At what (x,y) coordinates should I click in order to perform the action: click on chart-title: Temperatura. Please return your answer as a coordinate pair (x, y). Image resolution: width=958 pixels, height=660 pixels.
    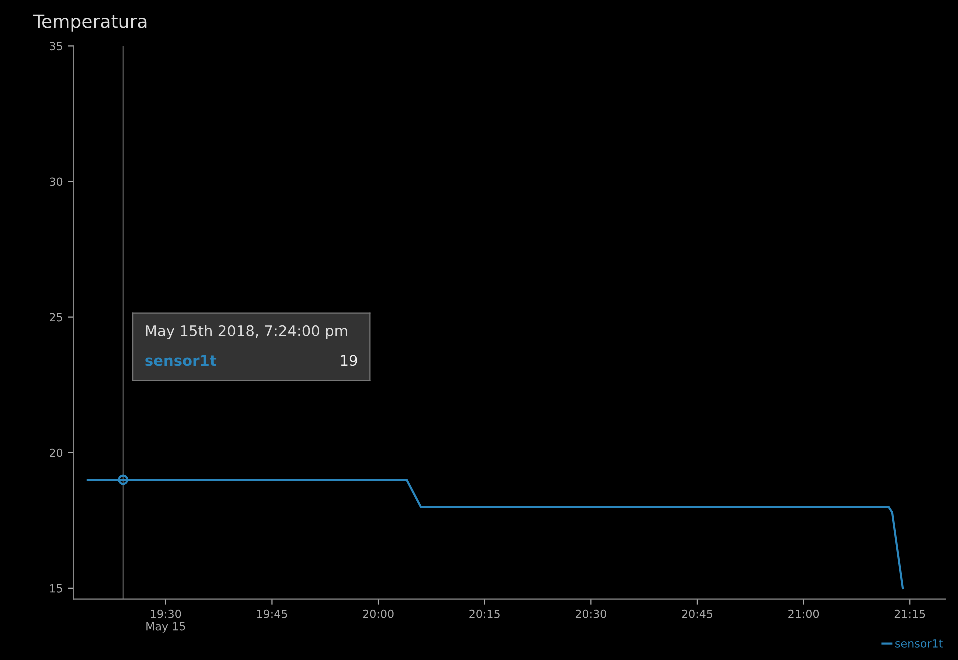
    Looking at the image, I should click on (90, 23).